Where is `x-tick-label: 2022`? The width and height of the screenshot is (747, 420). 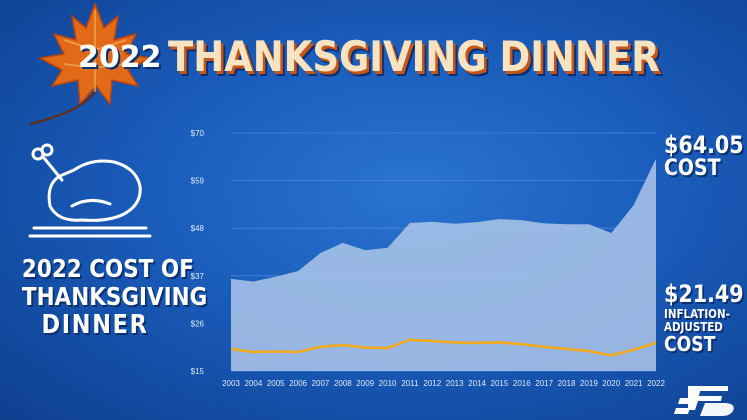 x-tick-label: 2022 is located at coordinates (656, 383).